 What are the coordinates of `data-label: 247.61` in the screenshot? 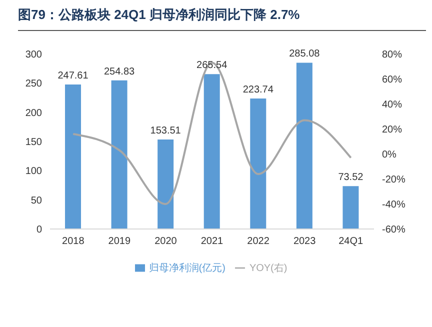 It's located at (73, 76).